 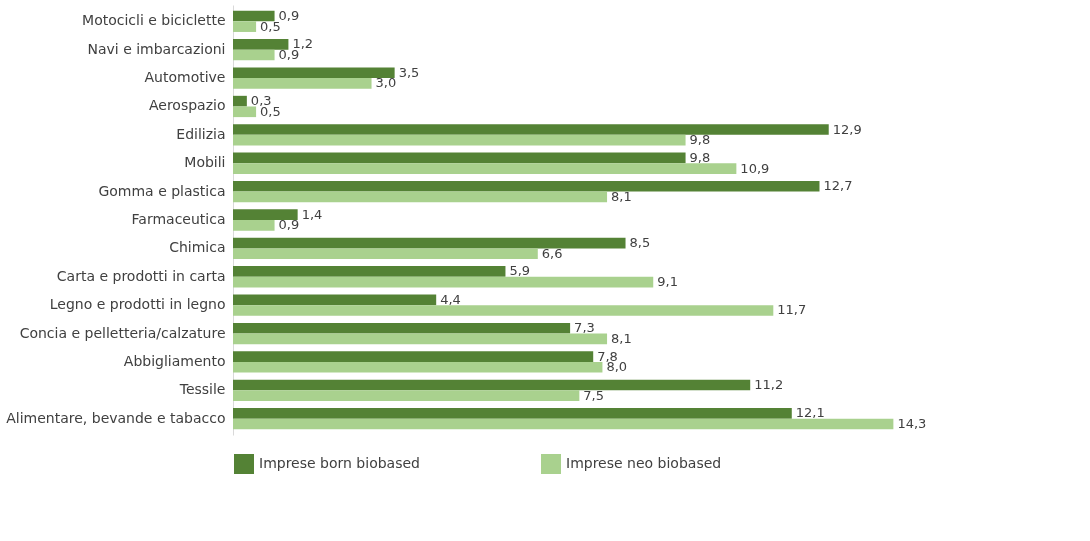 I want to click on y-tick-label: Automotive, so click(x=185, y=77).